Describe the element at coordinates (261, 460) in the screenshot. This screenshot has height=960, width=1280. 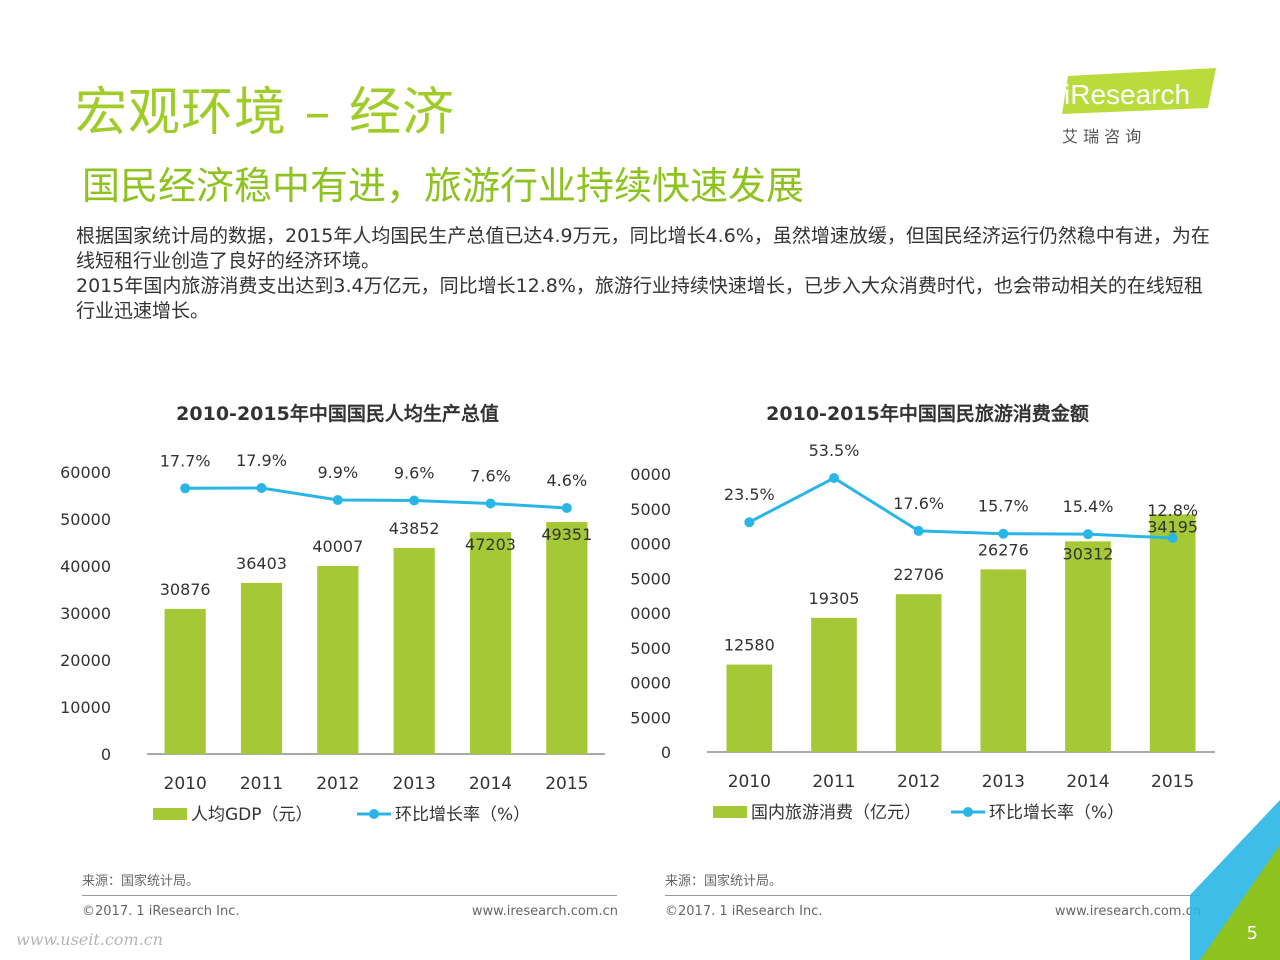
I see `growth-label: 17.9%` at that location.